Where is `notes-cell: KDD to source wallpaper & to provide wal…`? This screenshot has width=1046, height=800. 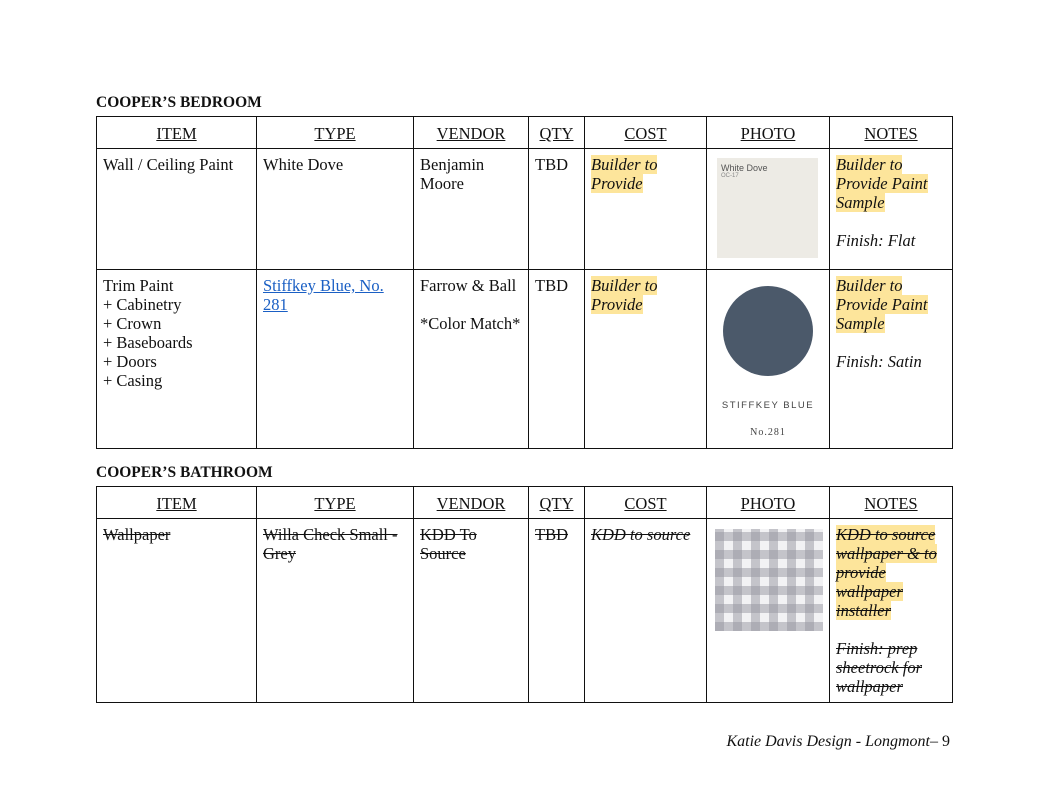 notes-cell: KDD to source wallpaper & to provide wal… is located at coordinates (891, 610).